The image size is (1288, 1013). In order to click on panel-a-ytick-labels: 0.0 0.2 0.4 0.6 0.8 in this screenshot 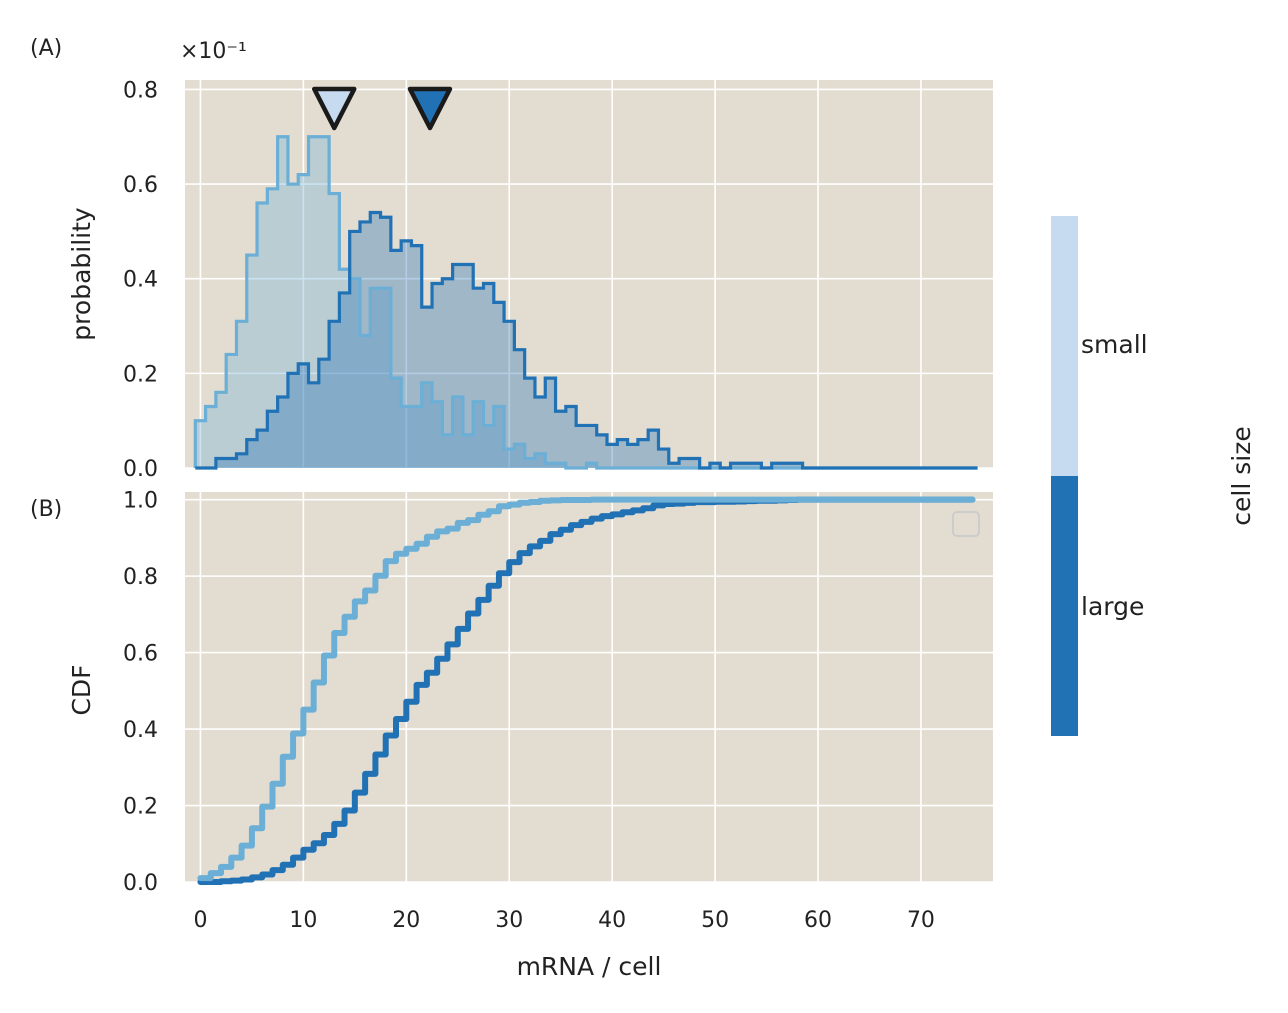, I will do `click(140, 280)`.